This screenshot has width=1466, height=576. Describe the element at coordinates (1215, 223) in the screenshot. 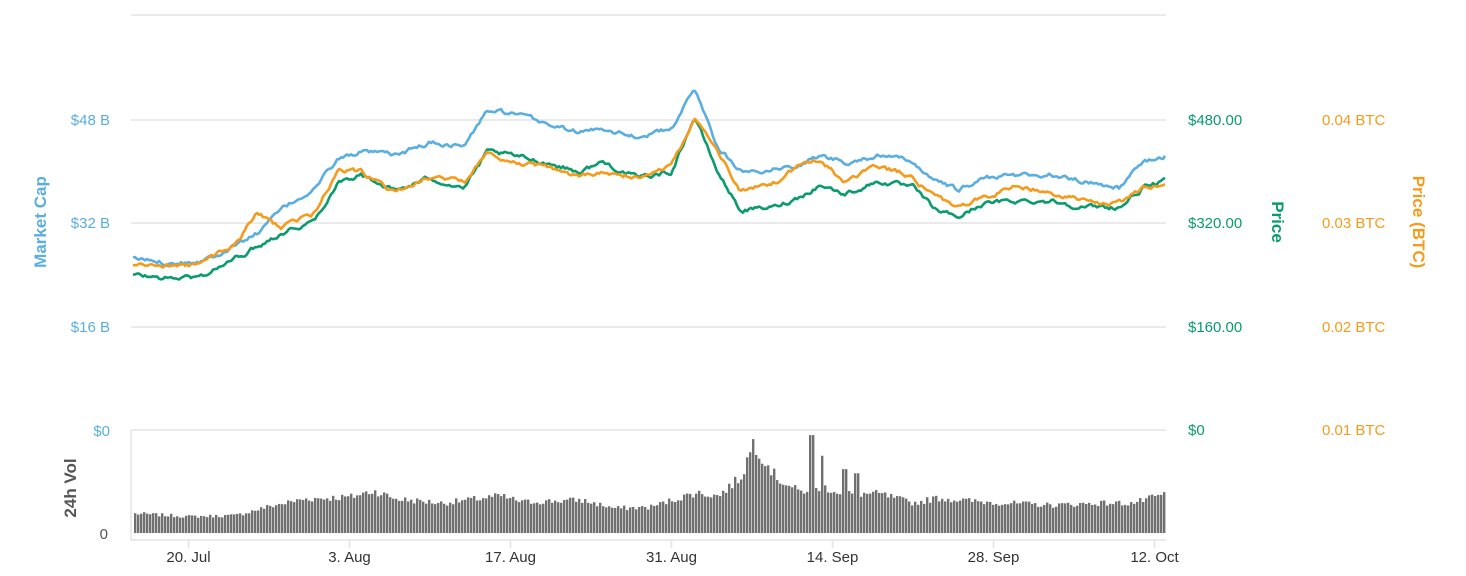

I see `price-tick-label: $320.00` at that location.